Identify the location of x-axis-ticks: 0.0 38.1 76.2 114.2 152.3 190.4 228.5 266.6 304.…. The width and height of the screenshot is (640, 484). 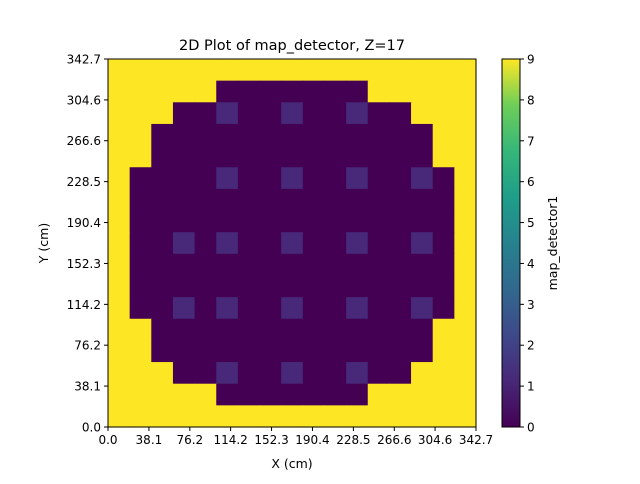
(295, 437).